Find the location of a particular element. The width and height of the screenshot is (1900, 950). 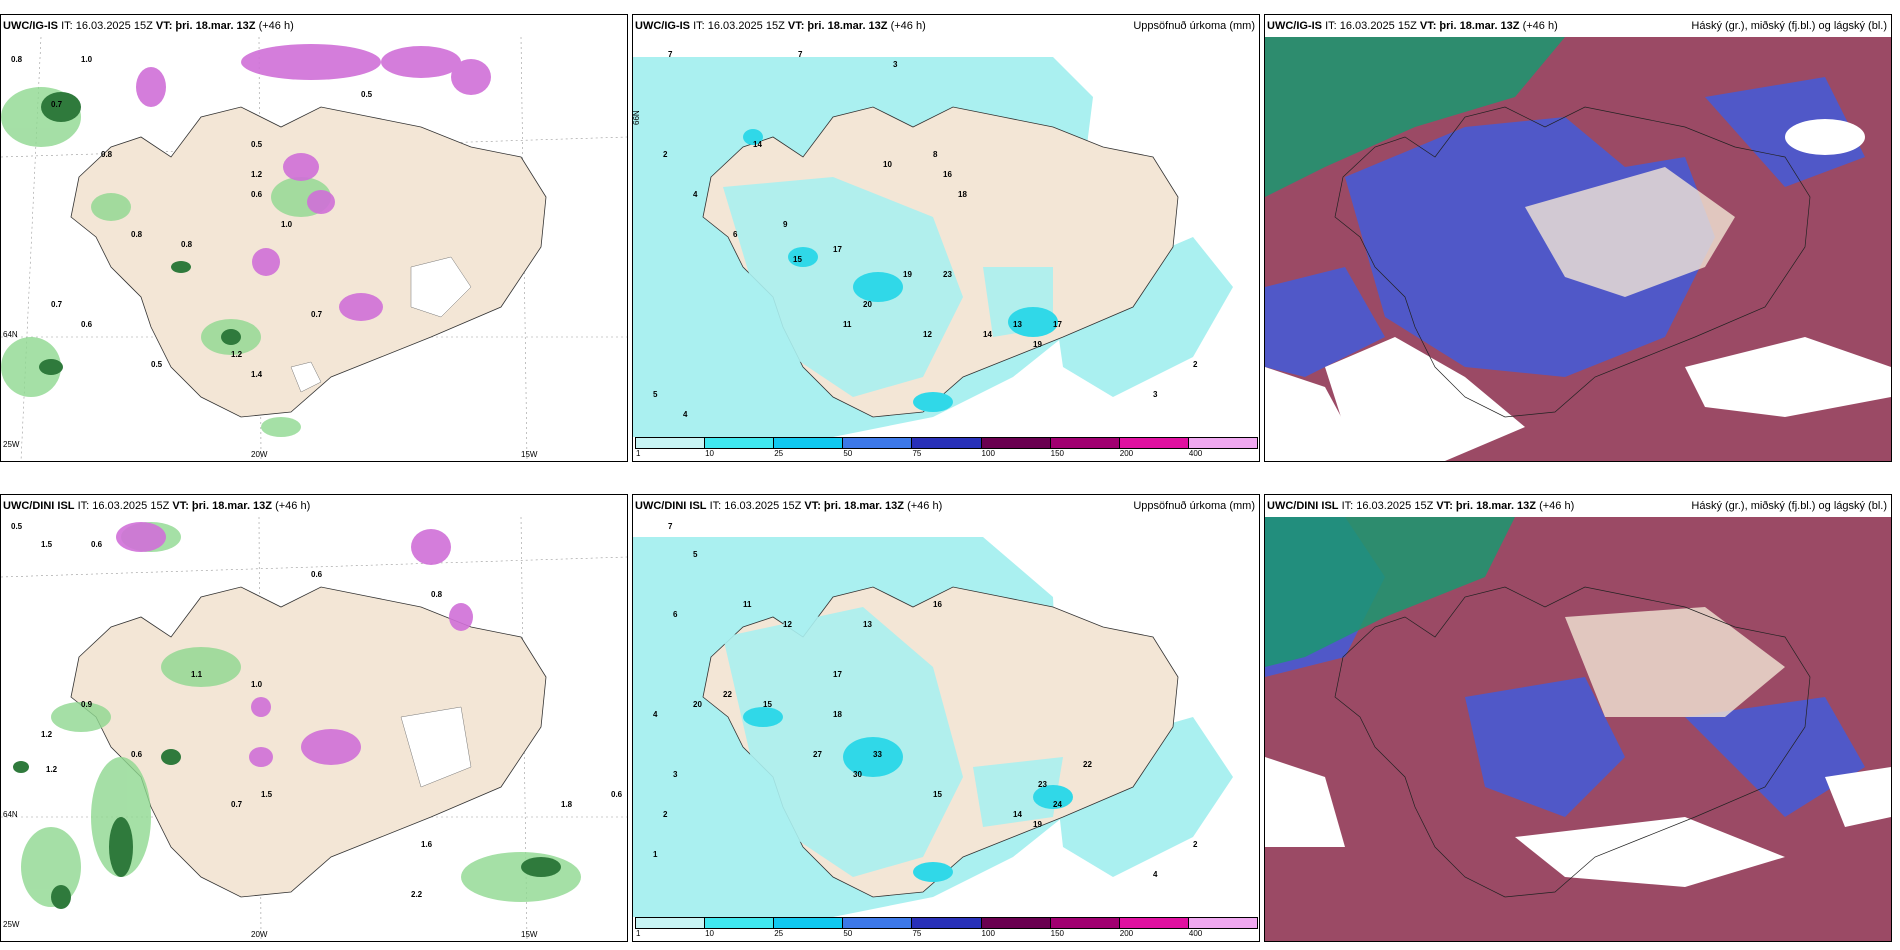

svg-text: 23 is located at coordinates (947, 274).